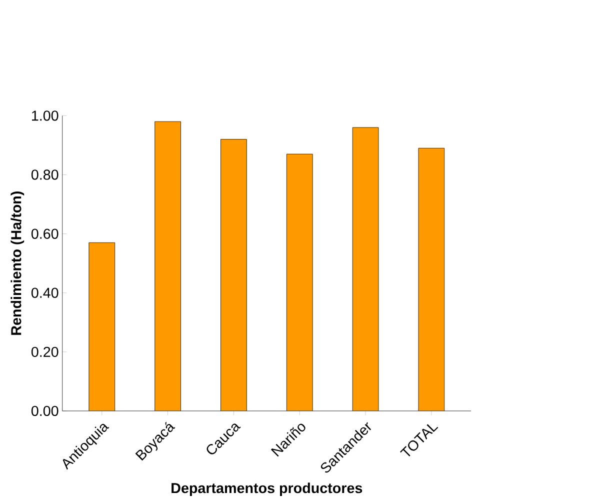 The width and height of the screenshot is (615, 504). I want to click on y-tick-label: 0.60, so click(44, 233).